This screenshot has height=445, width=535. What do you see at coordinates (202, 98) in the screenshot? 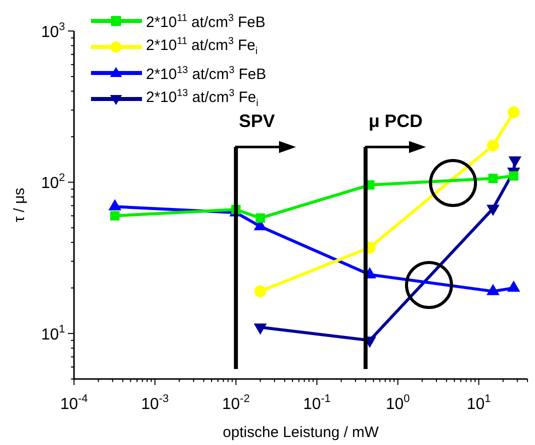
I see `legend-label: 2*10$^{13}$ at/cm$^{3}$ Fe$_{i}$` at bounding box center [202, 98].